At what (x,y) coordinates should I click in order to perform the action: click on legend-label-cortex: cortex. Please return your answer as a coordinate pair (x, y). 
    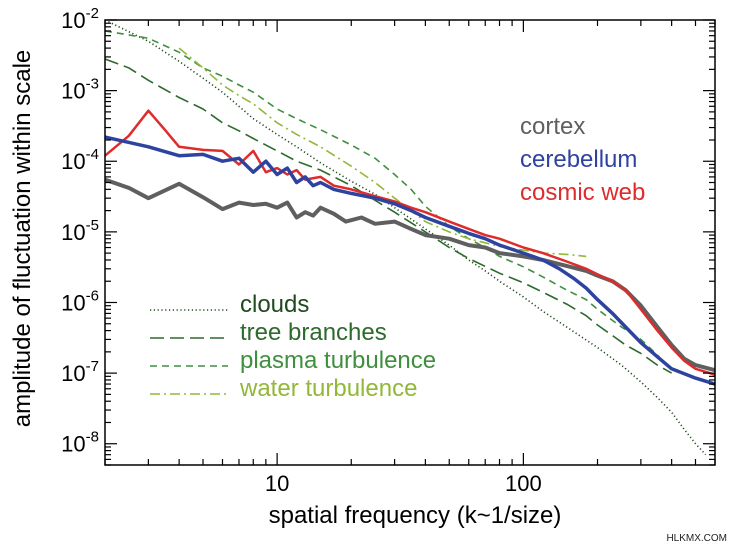
    Looking at the image, I should click on (552, 126).